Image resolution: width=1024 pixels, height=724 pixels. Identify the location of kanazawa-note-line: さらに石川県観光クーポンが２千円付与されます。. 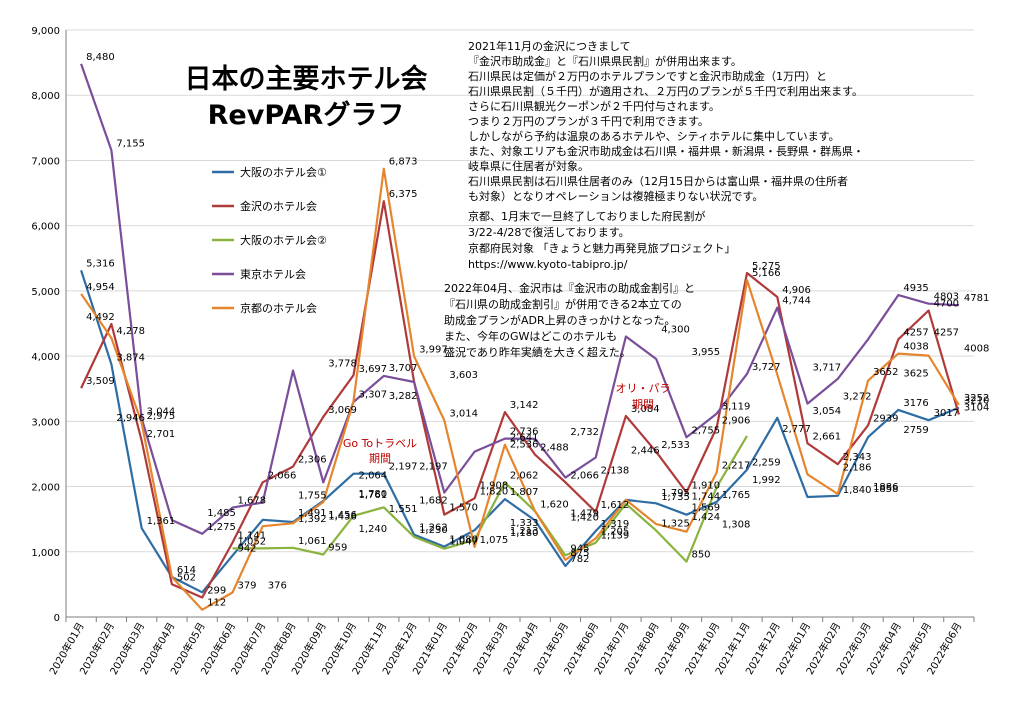
(594, 106).